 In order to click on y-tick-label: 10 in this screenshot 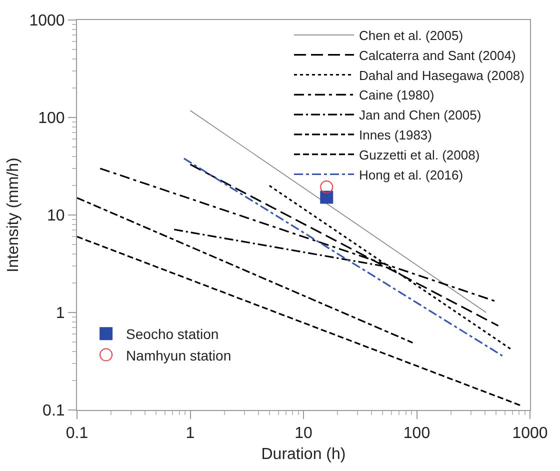, I will do `click(56, 216)`.